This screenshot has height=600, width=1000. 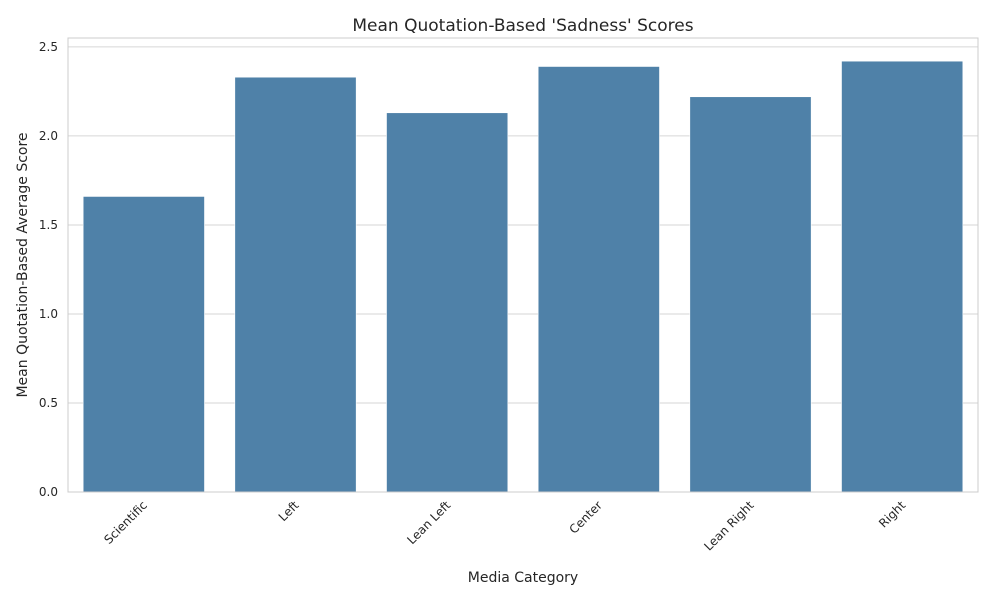 What do you see at coordinates (48, 403) in the screenshot?
I see `y-tick-label: 0.5` at bounding box center [48, 403].